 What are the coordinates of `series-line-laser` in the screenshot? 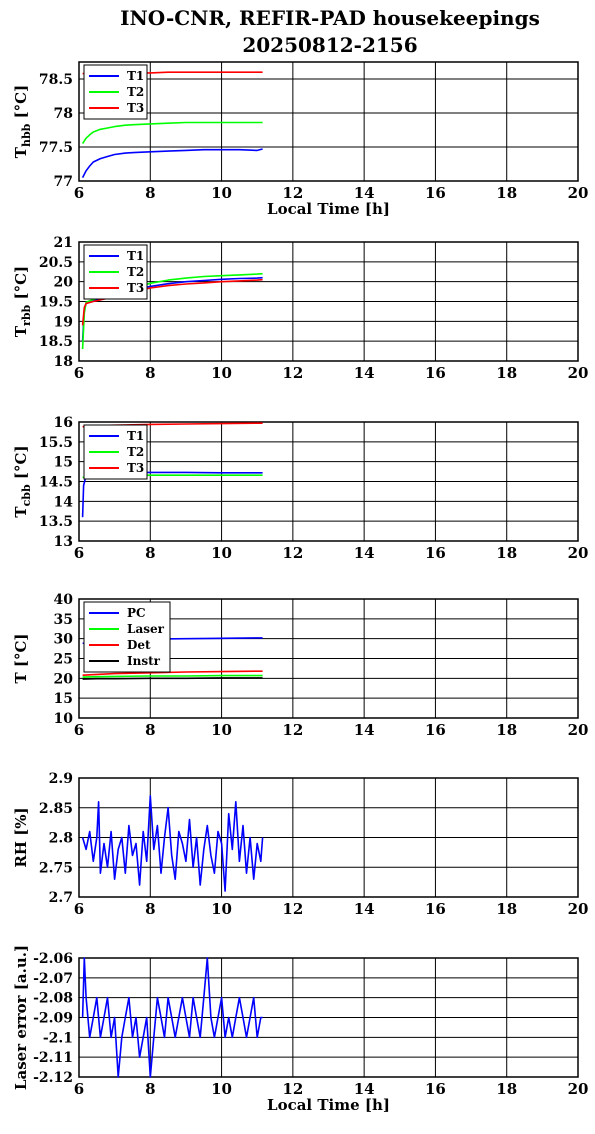 It's located at (172, 676).